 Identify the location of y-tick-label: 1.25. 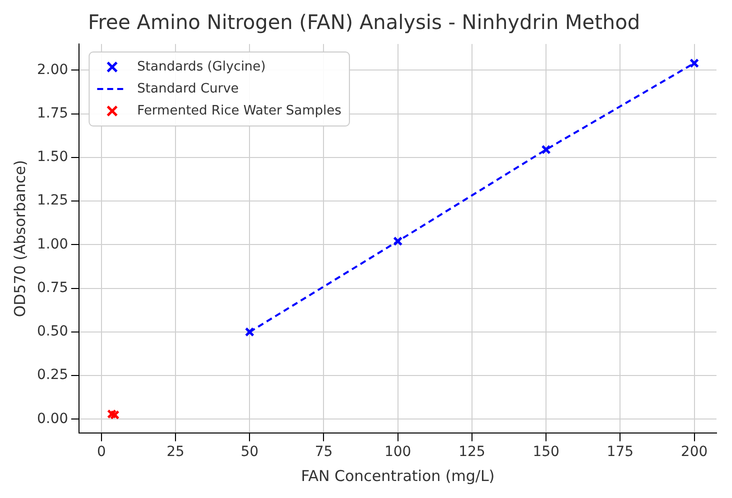
(52, 200).